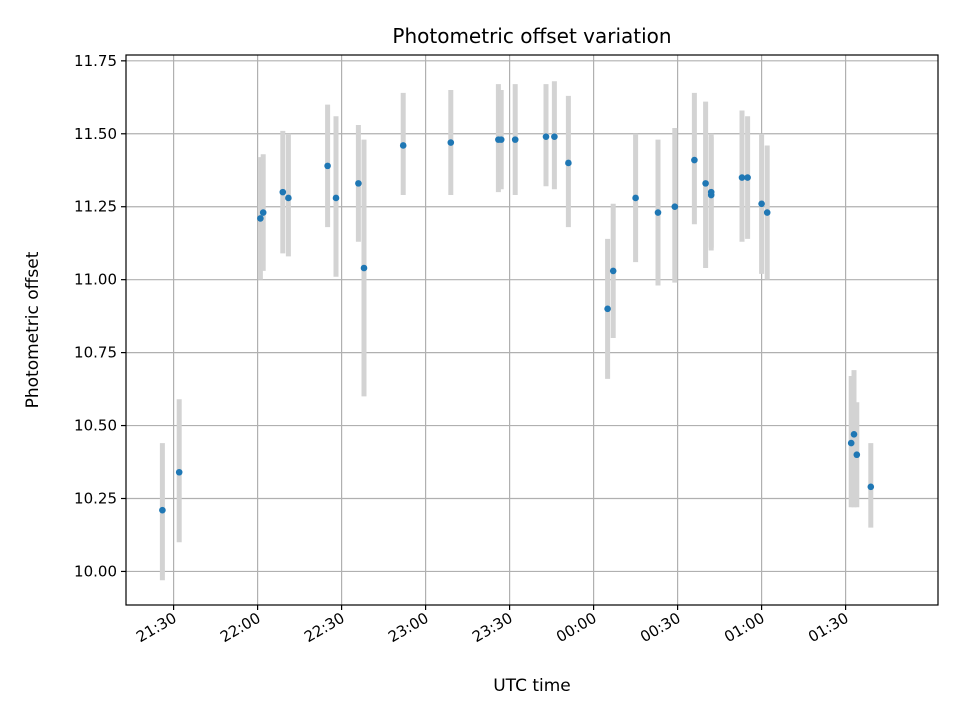 Image resolution: width=960 pixels, height=720 pixels. I want to click on x-axis-label: UTC time, so click(532, 686).